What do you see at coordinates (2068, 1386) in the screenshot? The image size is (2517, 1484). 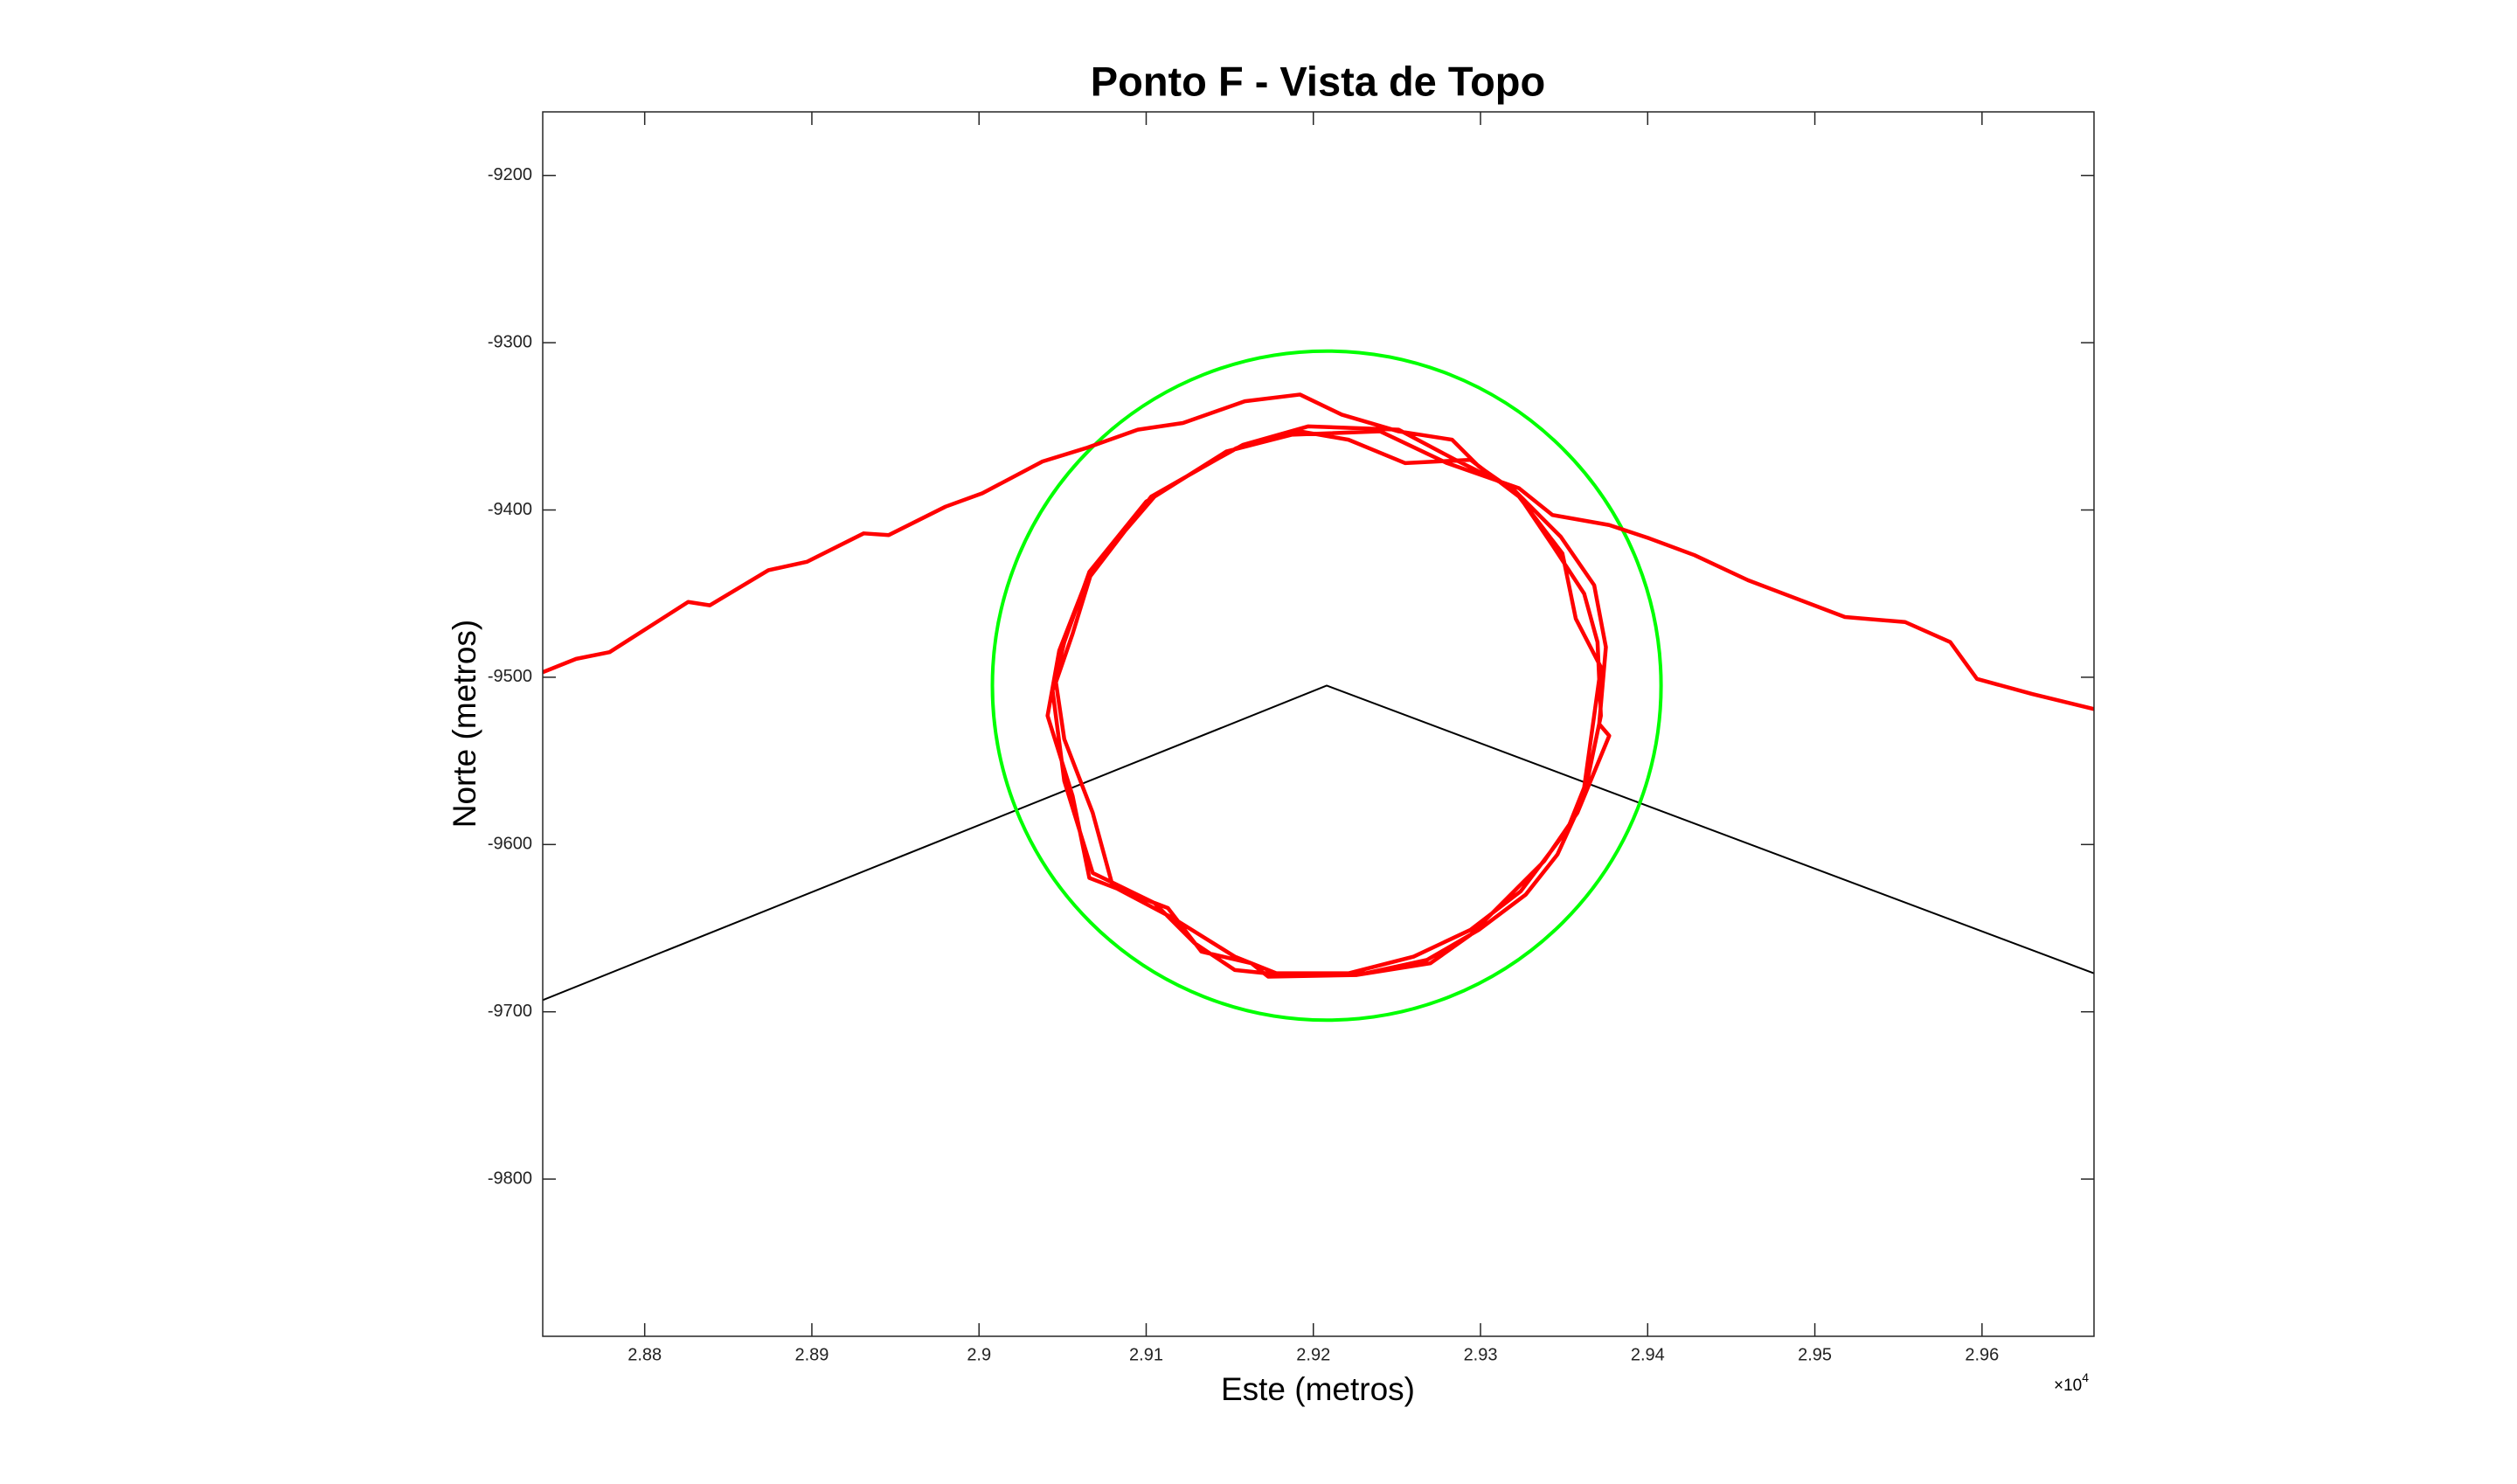 I see `x-multiplier-base: ×10` at bounding box center [2068, 1386].